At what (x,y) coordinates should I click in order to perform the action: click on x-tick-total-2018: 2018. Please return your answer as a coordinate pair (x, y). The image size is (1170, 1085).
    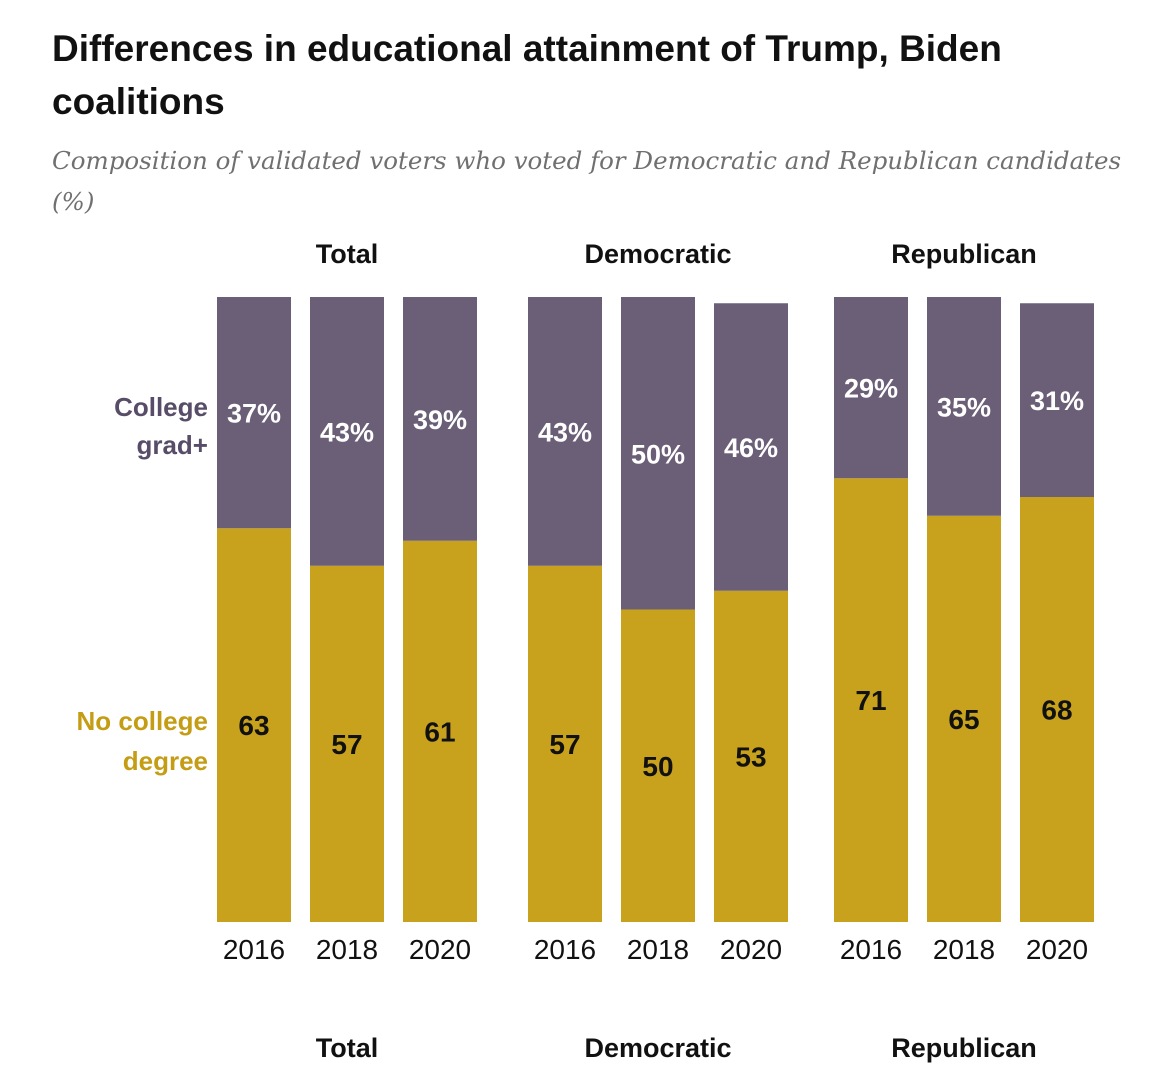
    Looking at the image, I should click on (347, 949).